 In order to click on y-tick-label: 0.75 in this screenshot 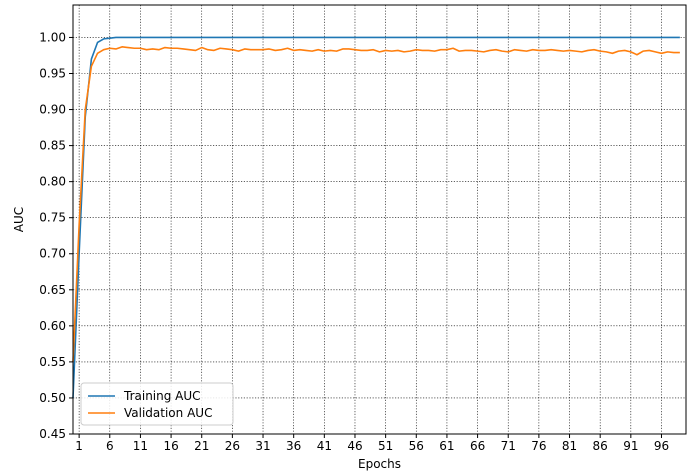, I will do `click(52, 218)`.